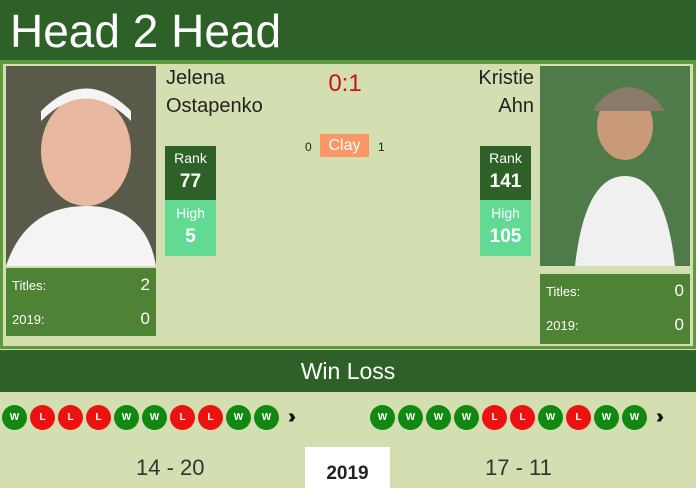  Describe the element at coordinates (505, 236) in the screenshot. I see `high-value: 105` at that location.